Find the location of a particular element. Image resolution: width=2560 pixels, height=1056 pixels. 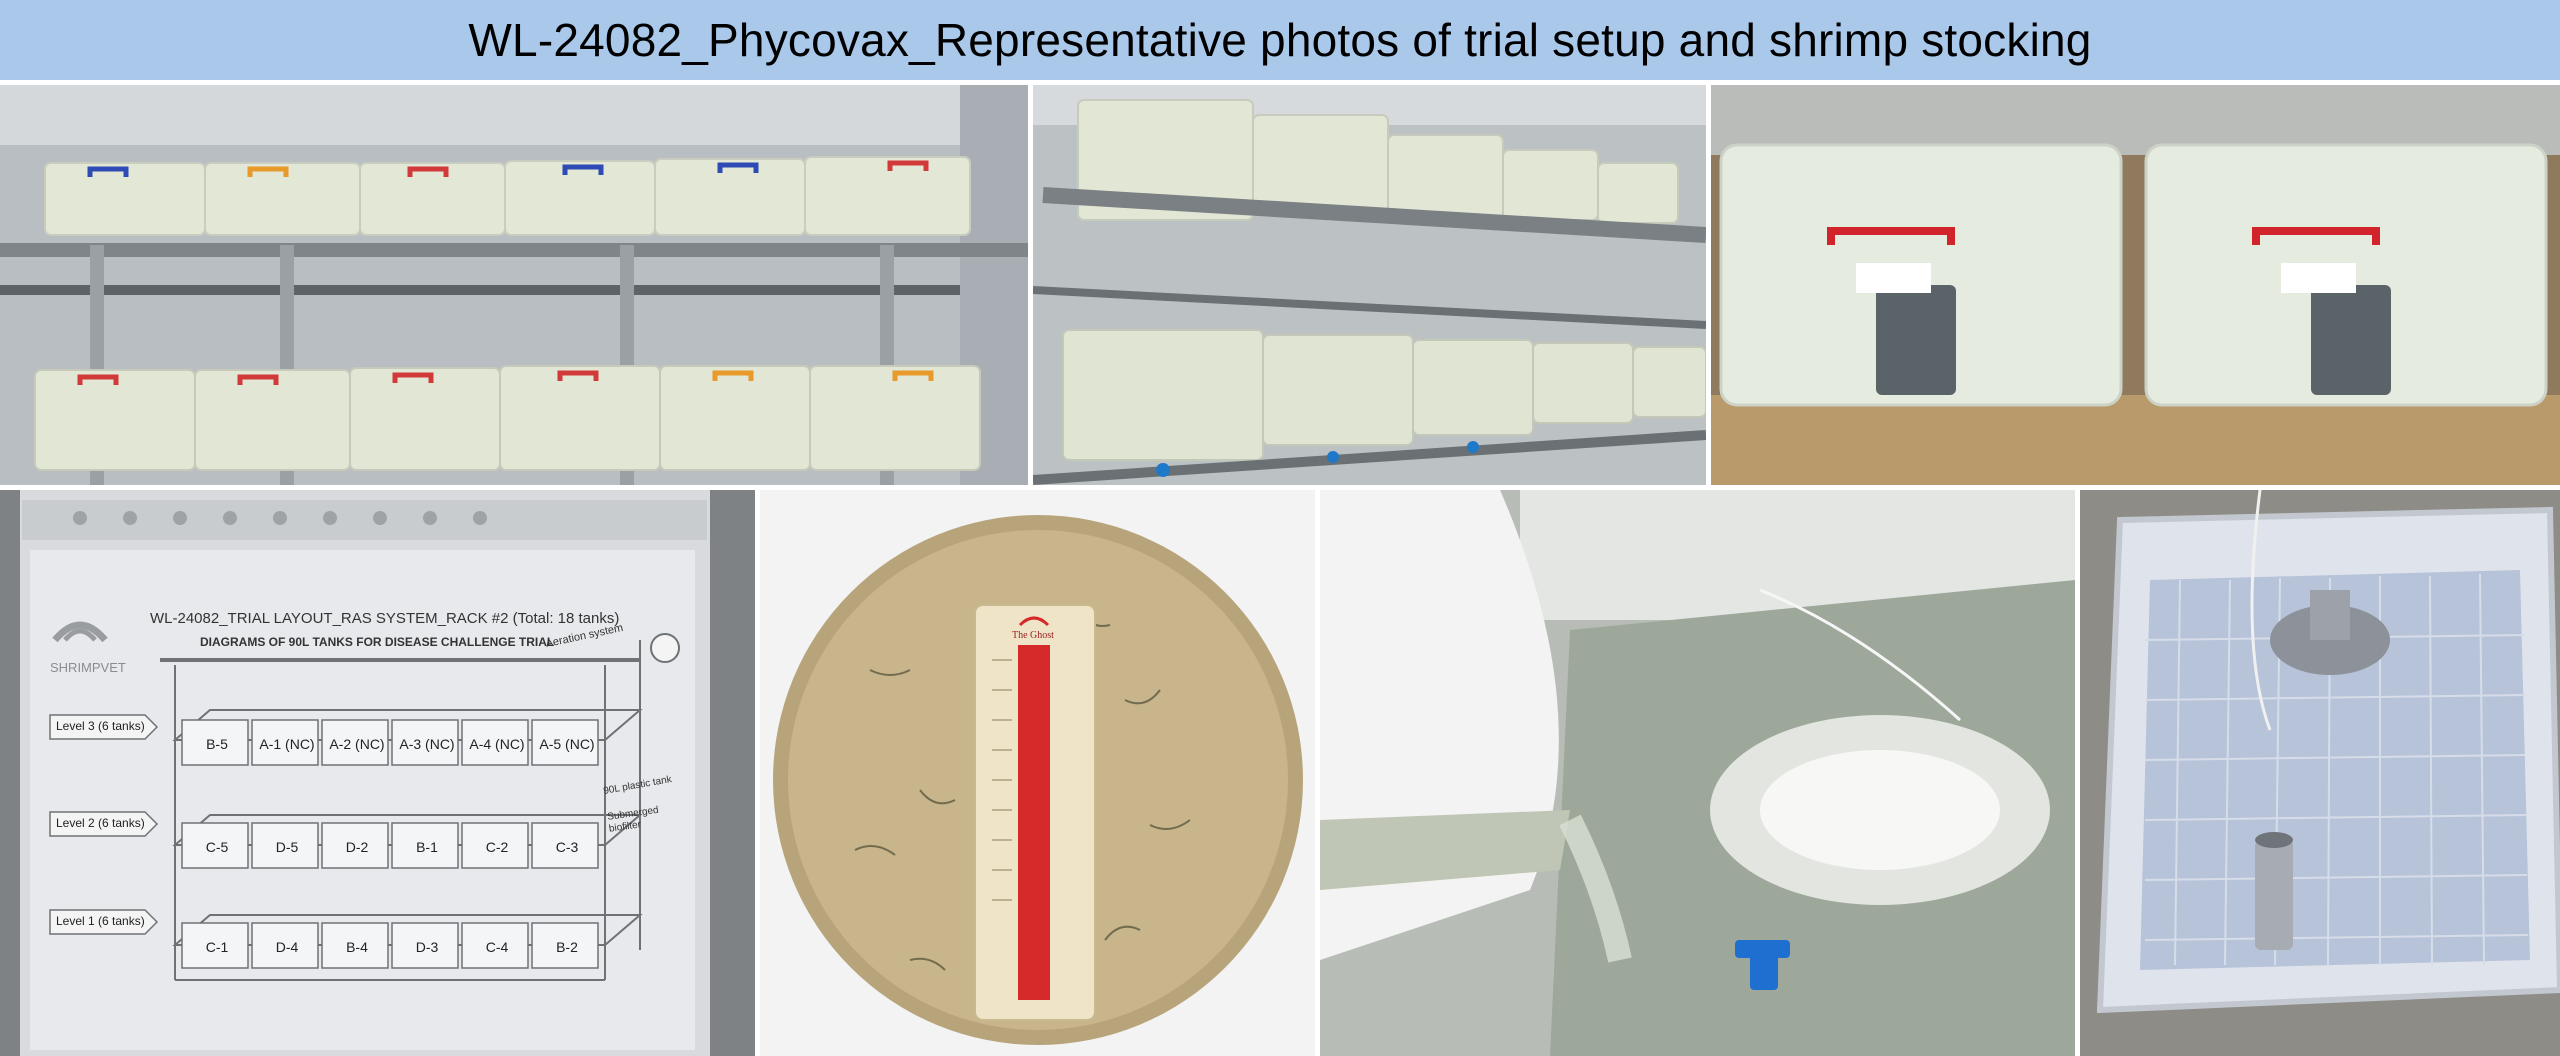

tank-label: C-4 is located at coordinates (497, 947).